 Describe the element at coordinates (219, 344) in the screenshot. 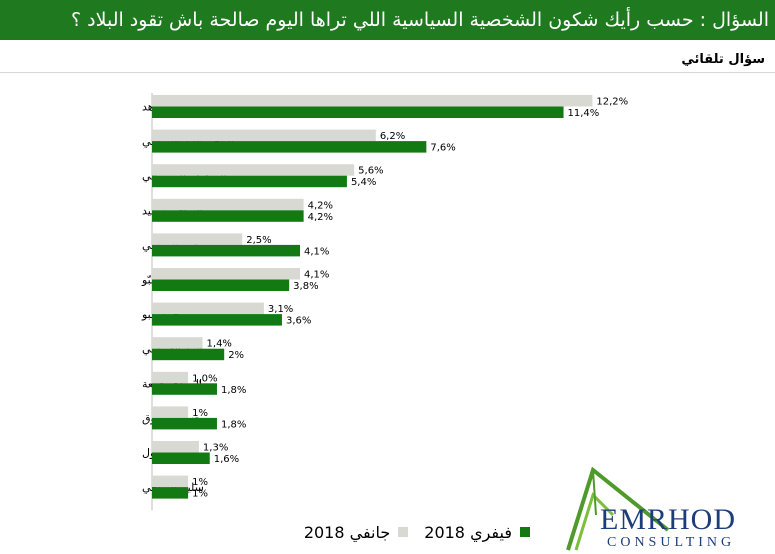

I see `data-label-jan: 1,4%` at that location.